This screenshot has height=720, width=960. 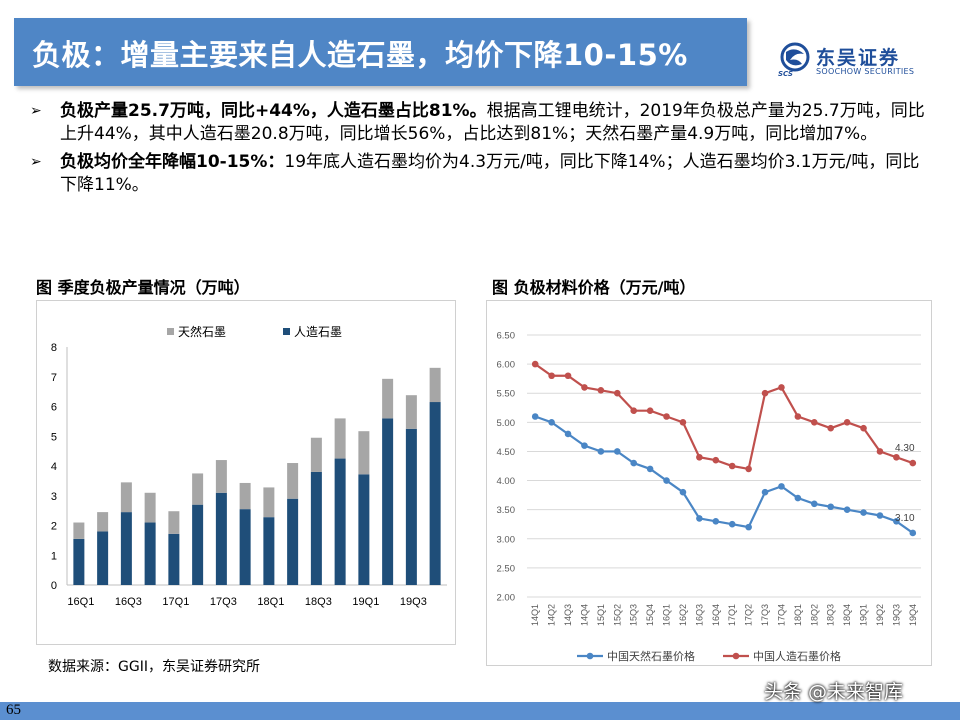 What do you see at coordinates (905, 518) in the screenshot?
I see `data-label: 3.10` at bounding box center [905, 518].